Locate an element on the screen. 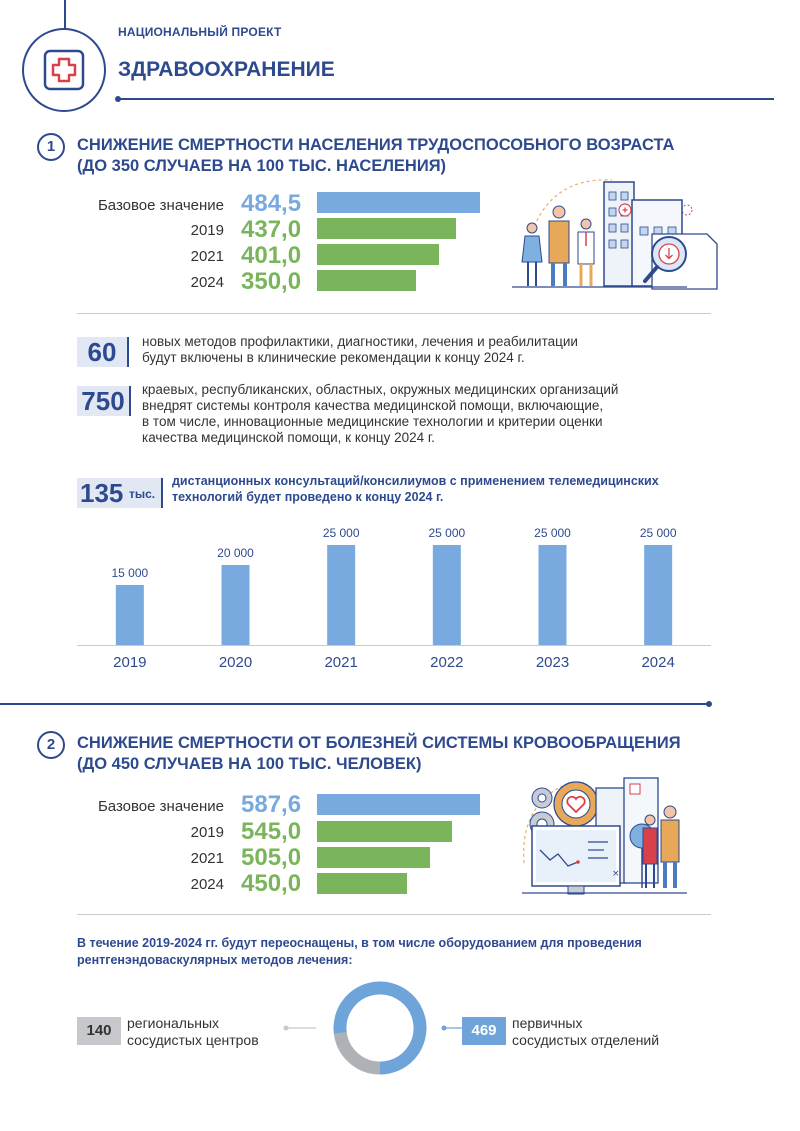 This screenshot has width=800, height=1131. telemed-number-box is located at coordinates (120, 493).